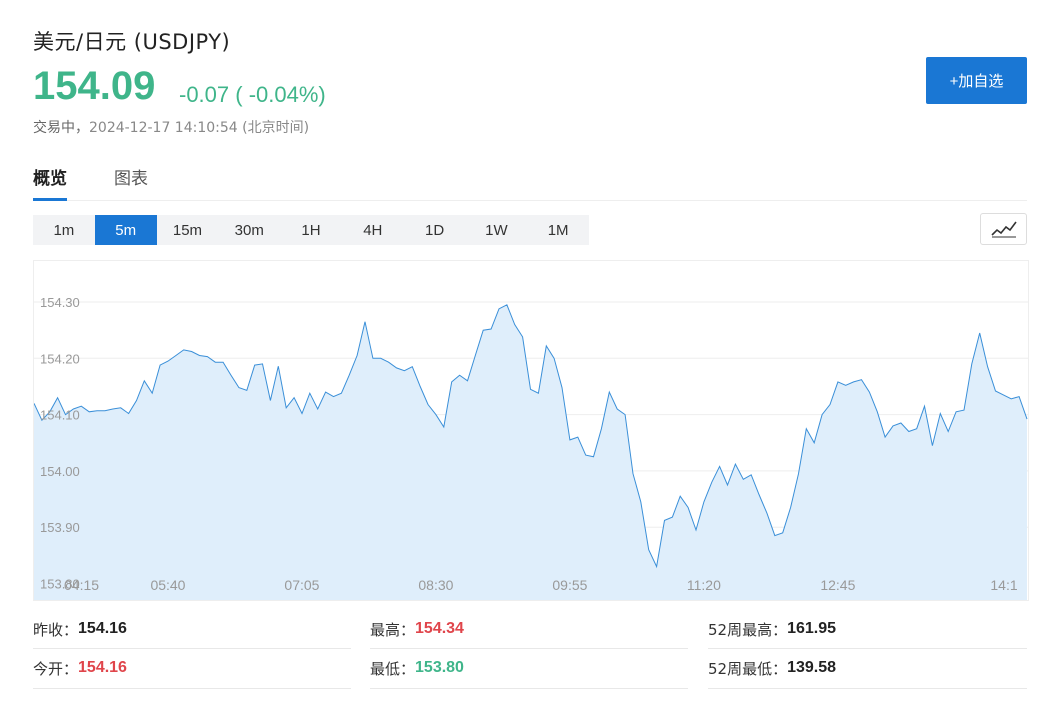 The image size is (1047, 703). What do you see at coordinates (131, 179) in the screenshot?
I see `tab-chart: 图表` at bounding box center [131, 179].